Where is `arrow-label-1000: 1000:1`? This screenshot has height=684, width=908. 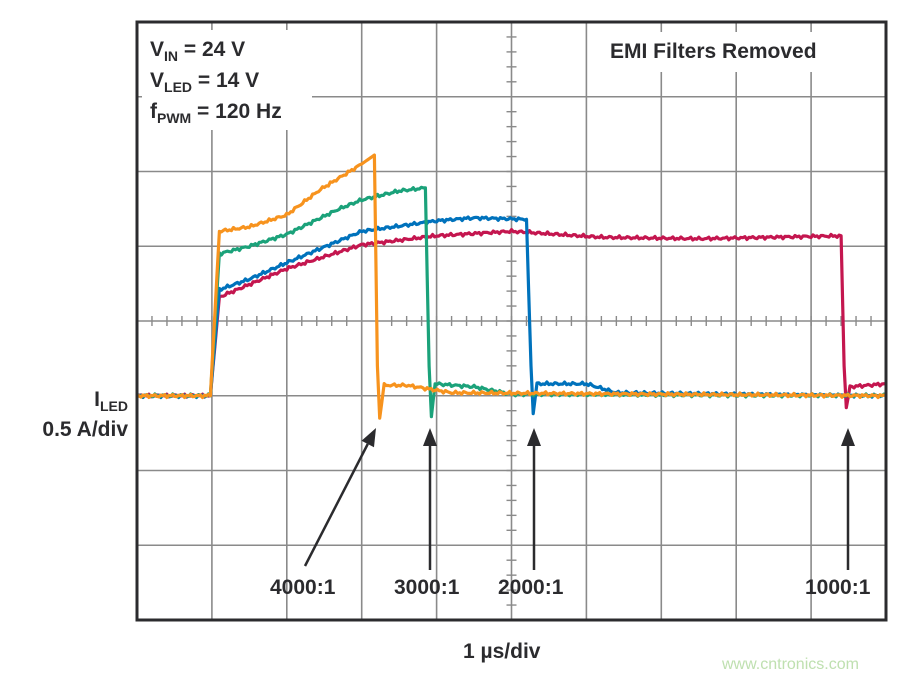 arrow-label-1000: 1000:1 is located at coordinates (838, 587).